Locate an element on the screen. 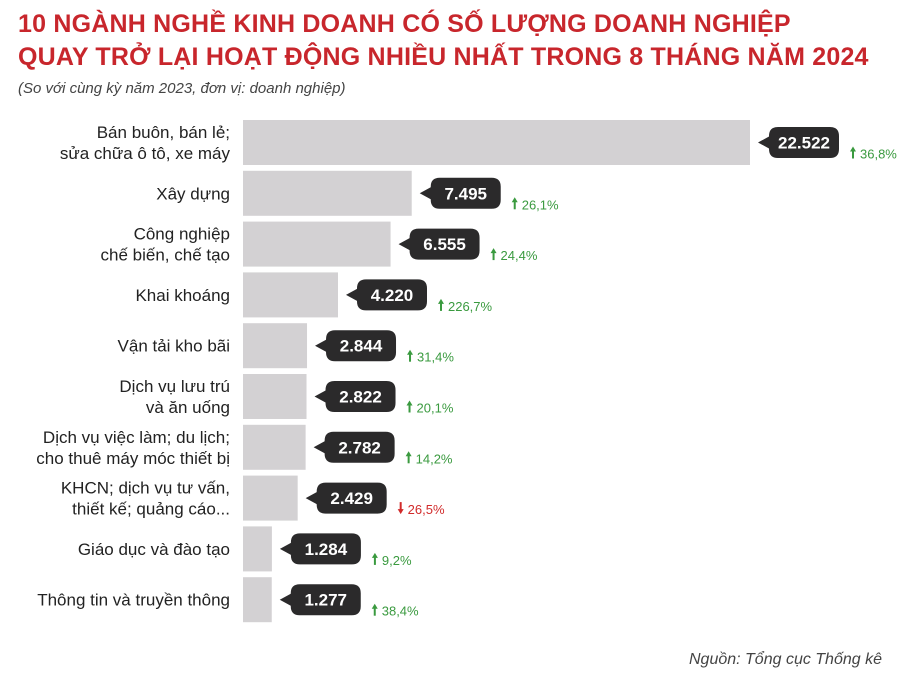 The image size is (900, 678). value-label: 2.844 is located at coordinates (361, 346).